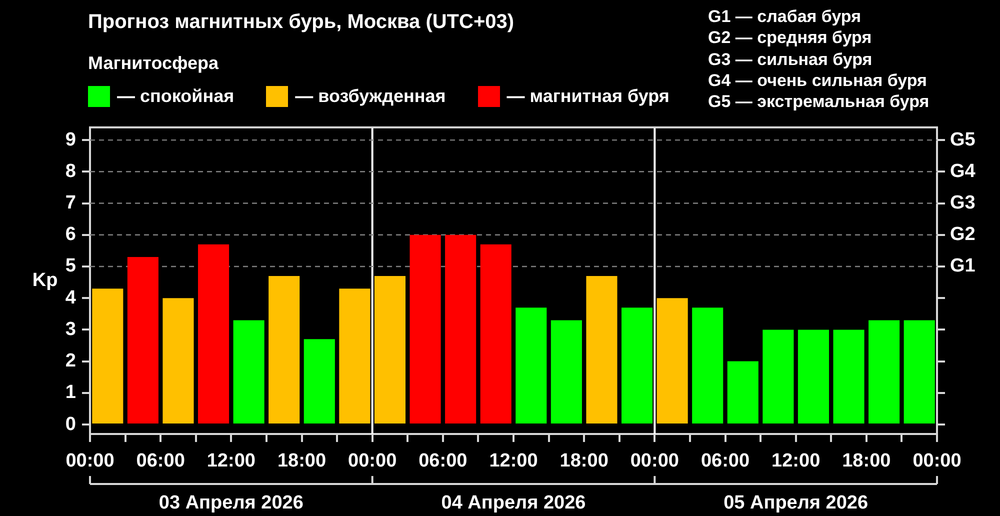 Image resolution: width=1000 pixels, height=516 pixels. I want to click on text: G2 — средняя буря, so click(790, 38).